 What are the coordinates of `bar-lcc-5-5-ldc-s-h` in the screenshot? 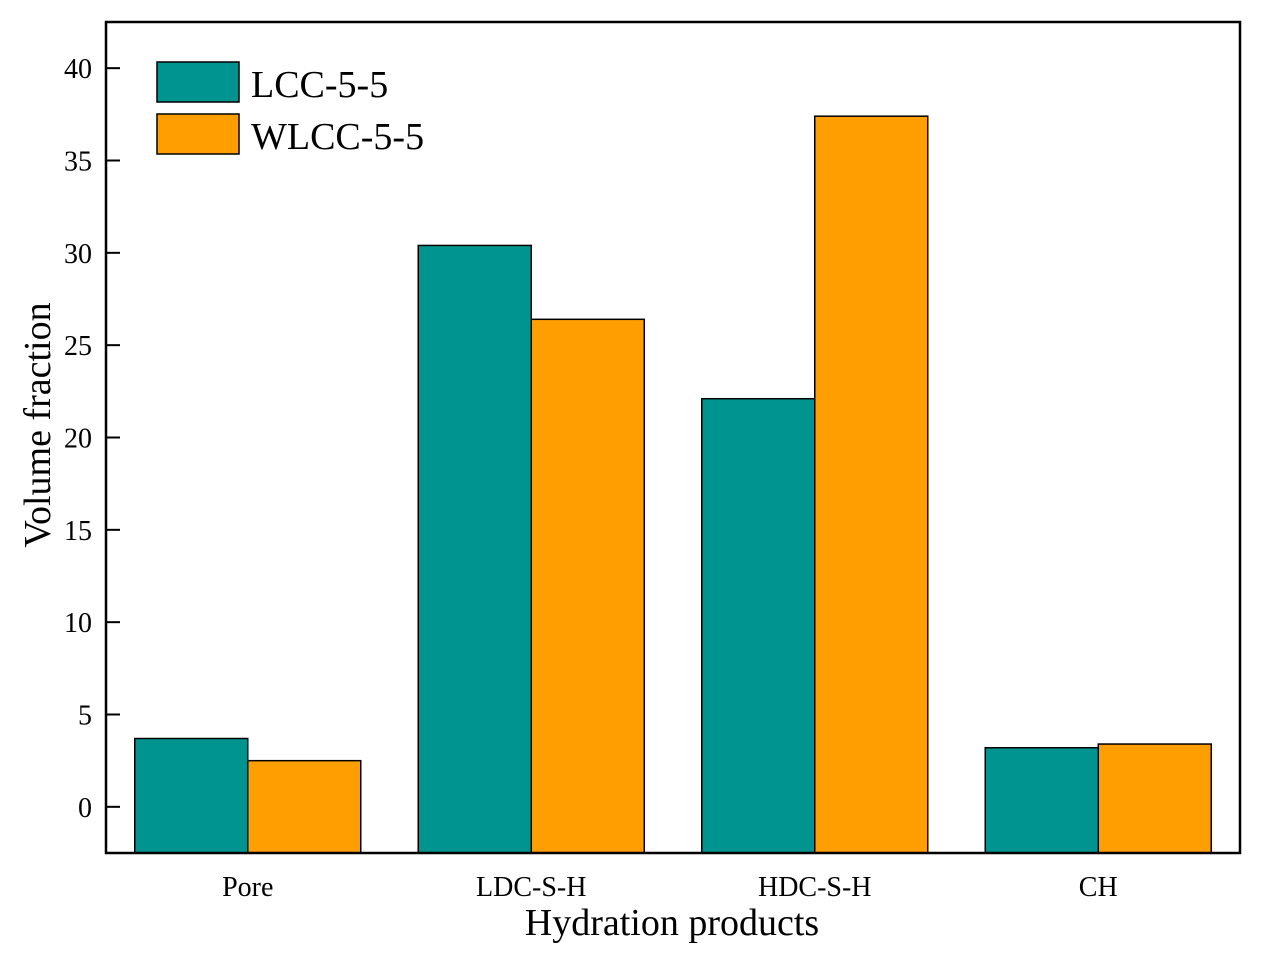 It's located at (474, 549).